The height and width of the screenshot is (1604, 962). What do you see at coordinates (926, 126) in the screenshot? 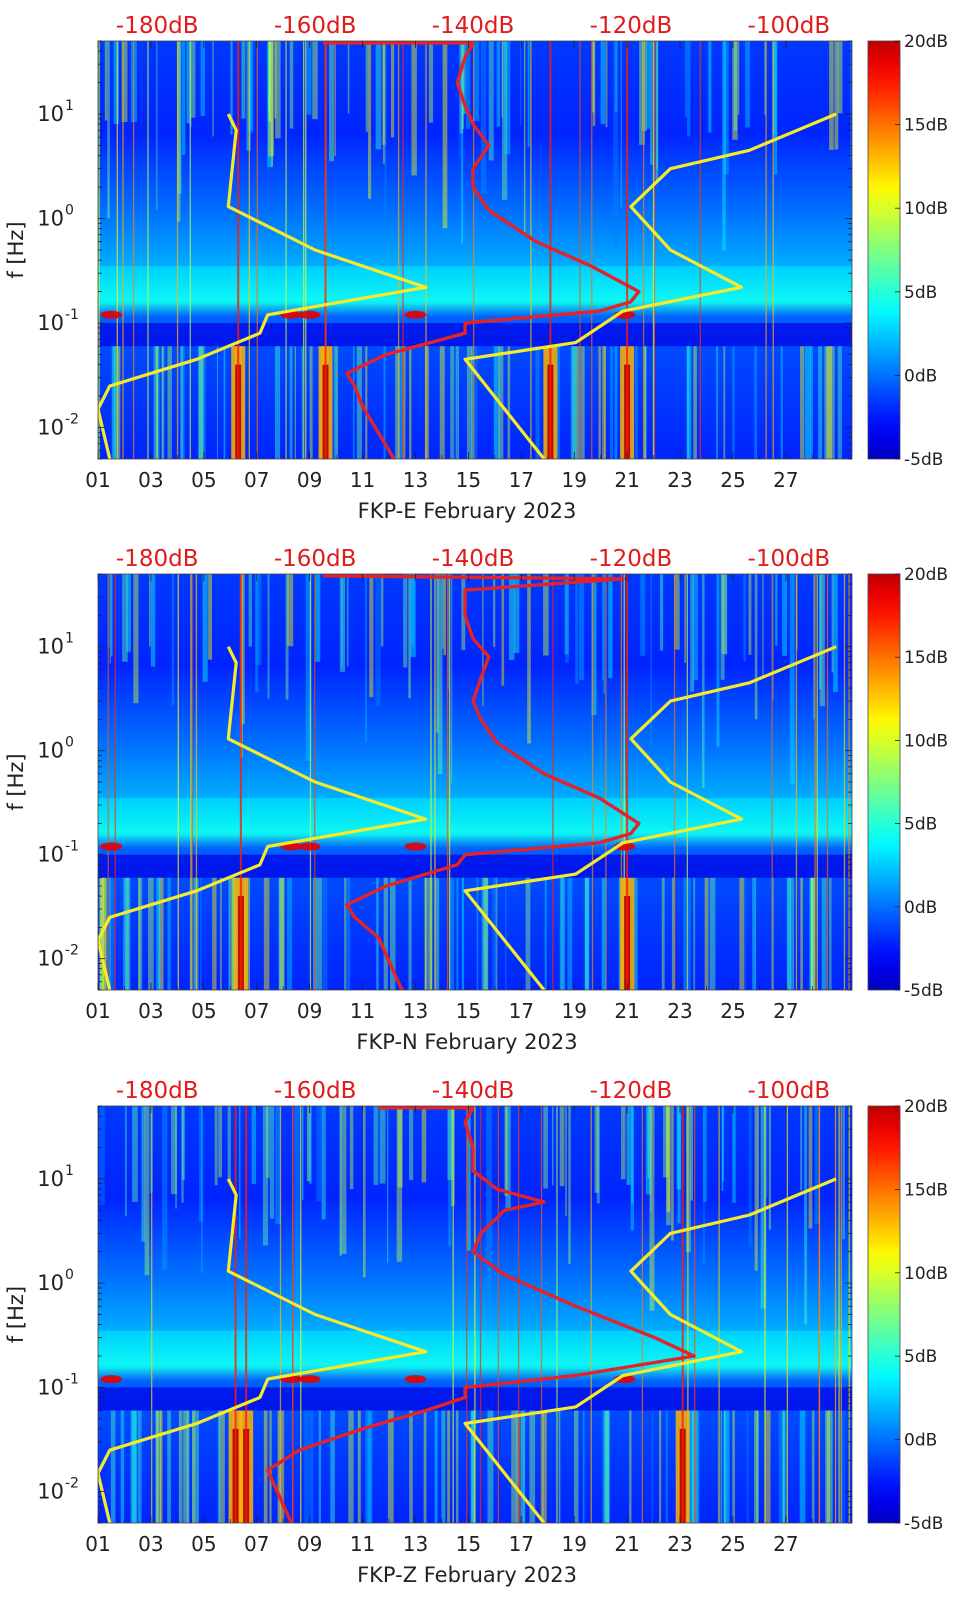
I see `colorbar-tick-label: 15dB` at bounding box center [926, 126].